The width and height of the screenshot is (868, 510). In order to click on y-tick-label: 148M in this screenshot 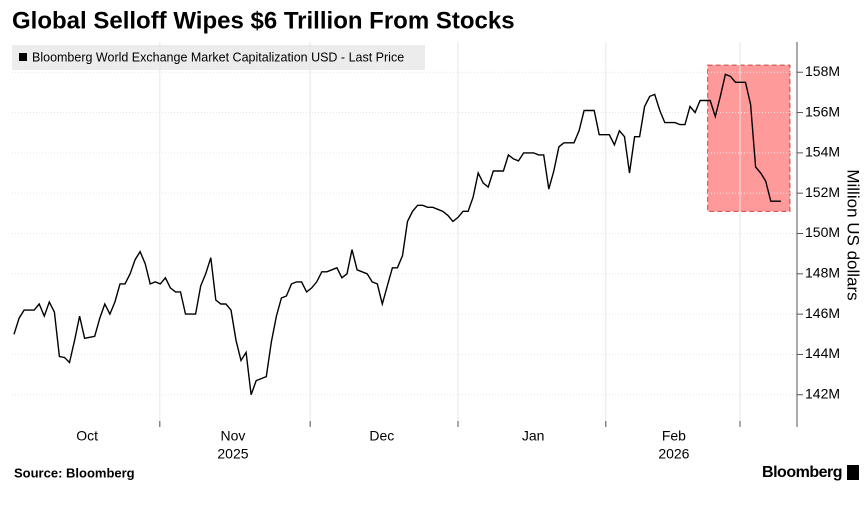, I will do `click(822, 273)`.